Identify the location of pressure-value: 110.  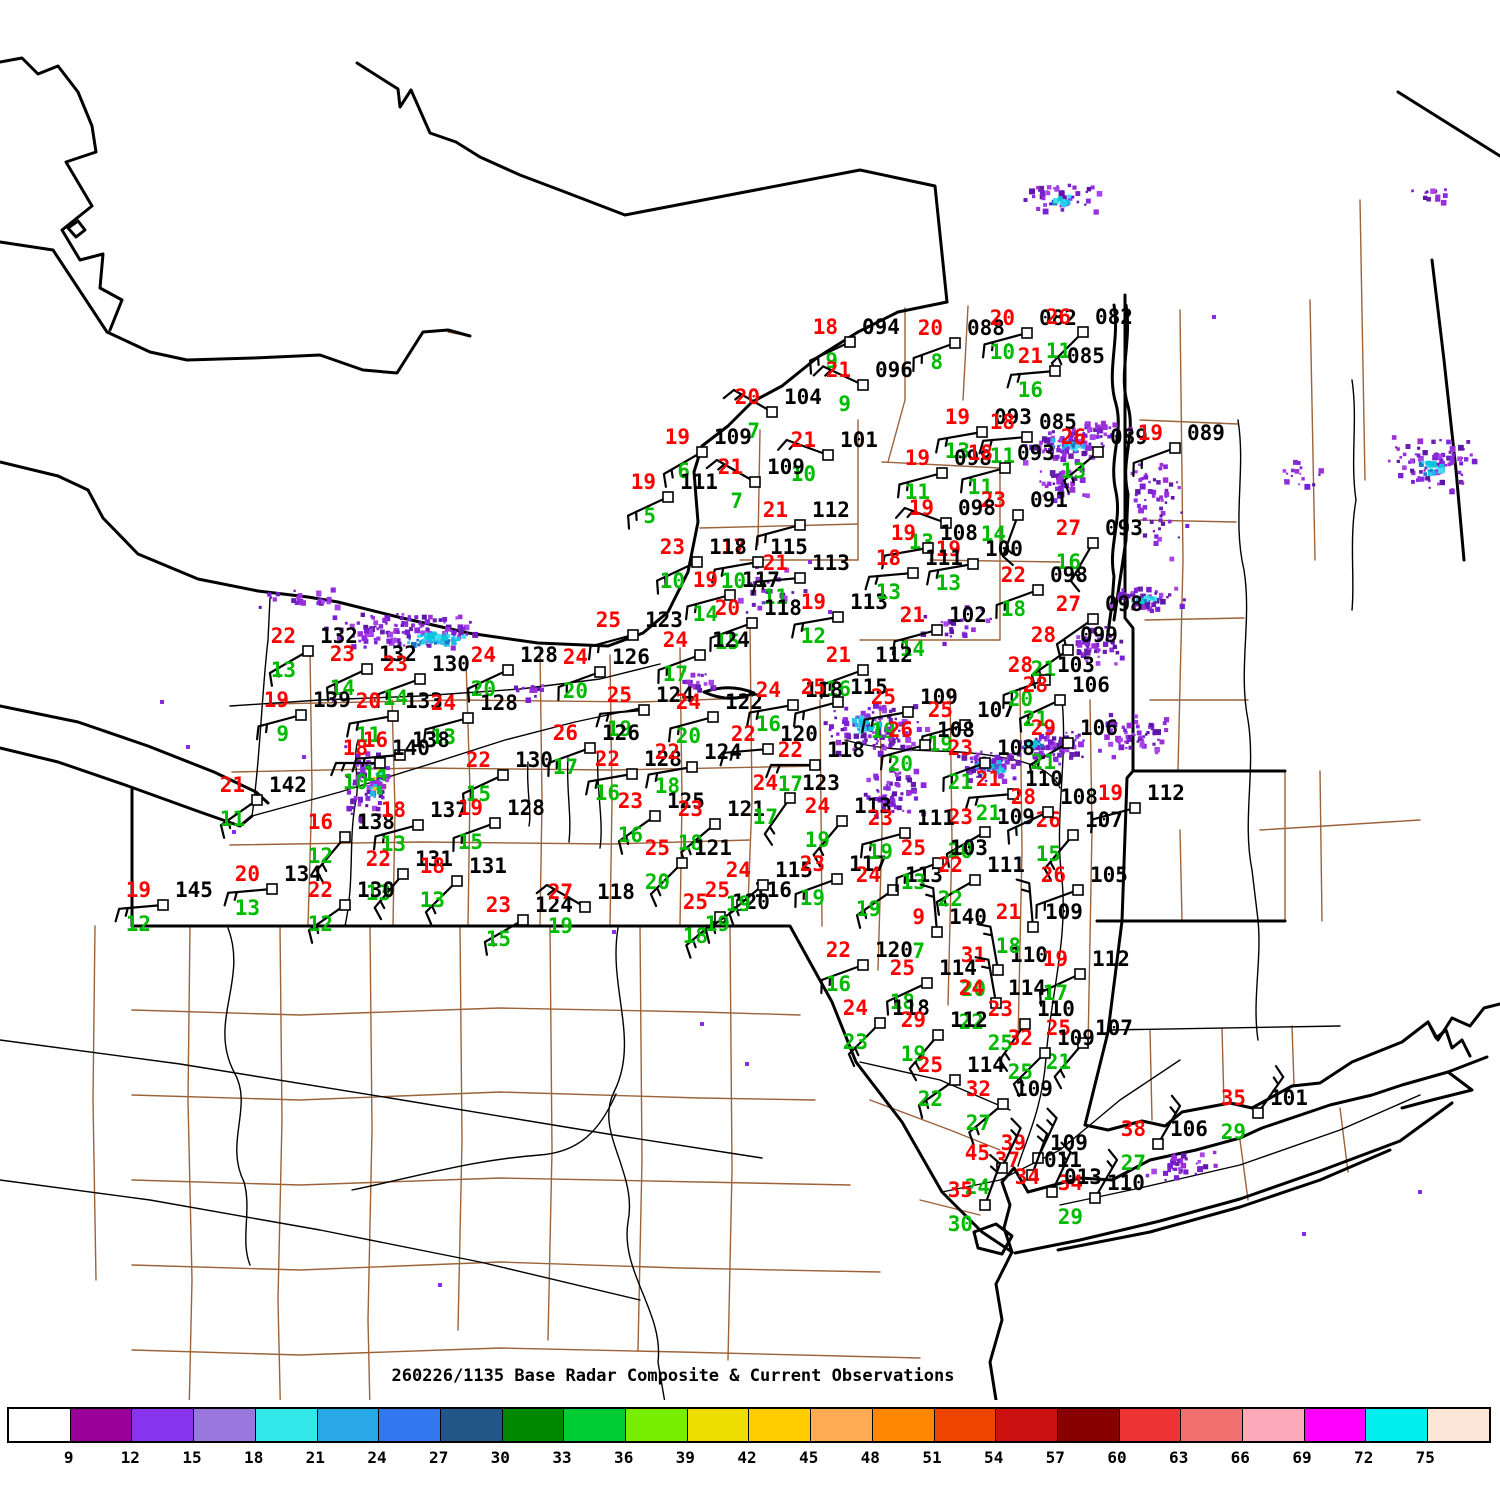
(1044, 779).